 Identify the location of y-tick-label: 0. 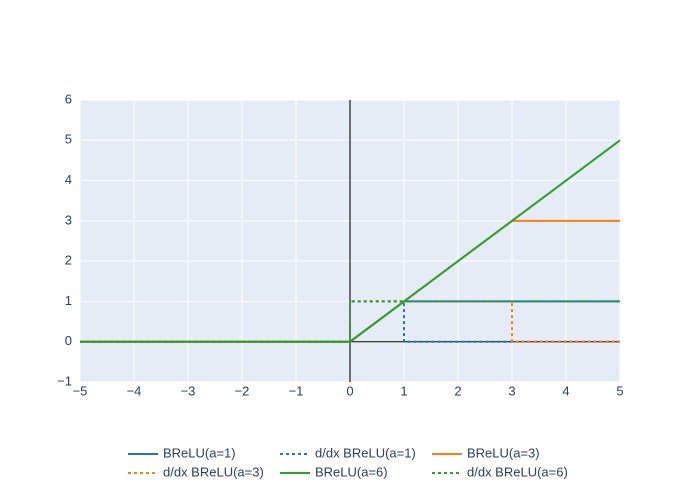
(68, 340).